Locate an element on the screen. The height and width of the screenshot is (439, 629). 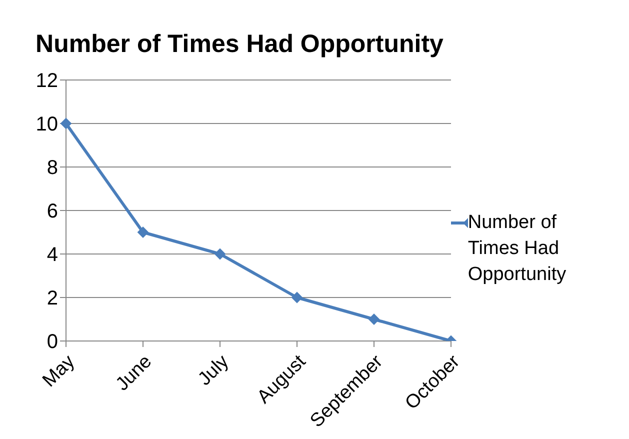
chart-title: Number of Times Had Opportunity is located at coordinates (239, 44).